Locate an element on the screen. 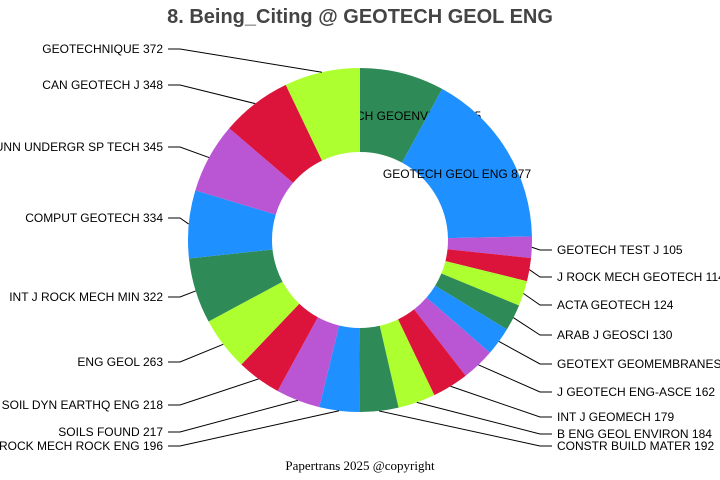 This screenshot has width=720, height=480. slice-label: GEOTECH TEST J 105 is located at coordinates (620, 250).